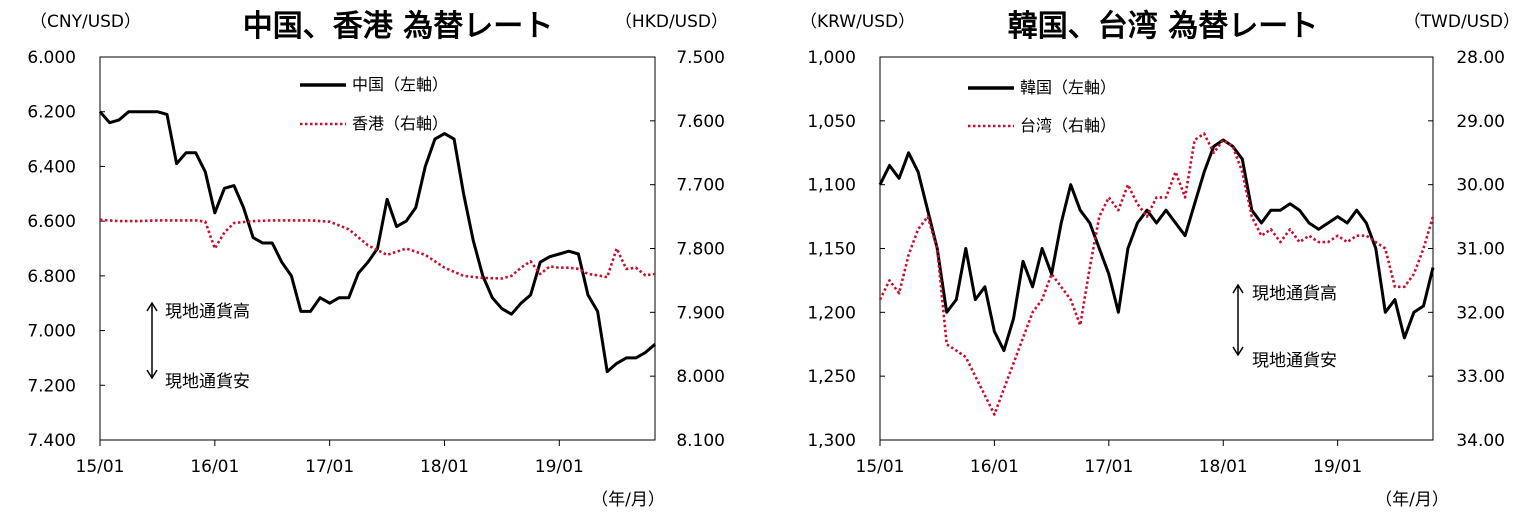 Image resolution: width=1538 pixels, height=526 pixels. What do you see at coordinates (1480, 122) in the screenshot?
I see `right-tick-label: 29.00` at bounding box center [1480, 122].